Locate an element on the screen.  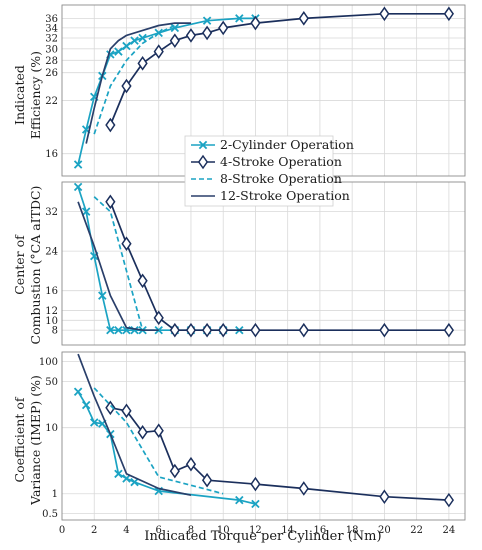
cov-ytick-label: 10 is located at coordinates (51, 428).